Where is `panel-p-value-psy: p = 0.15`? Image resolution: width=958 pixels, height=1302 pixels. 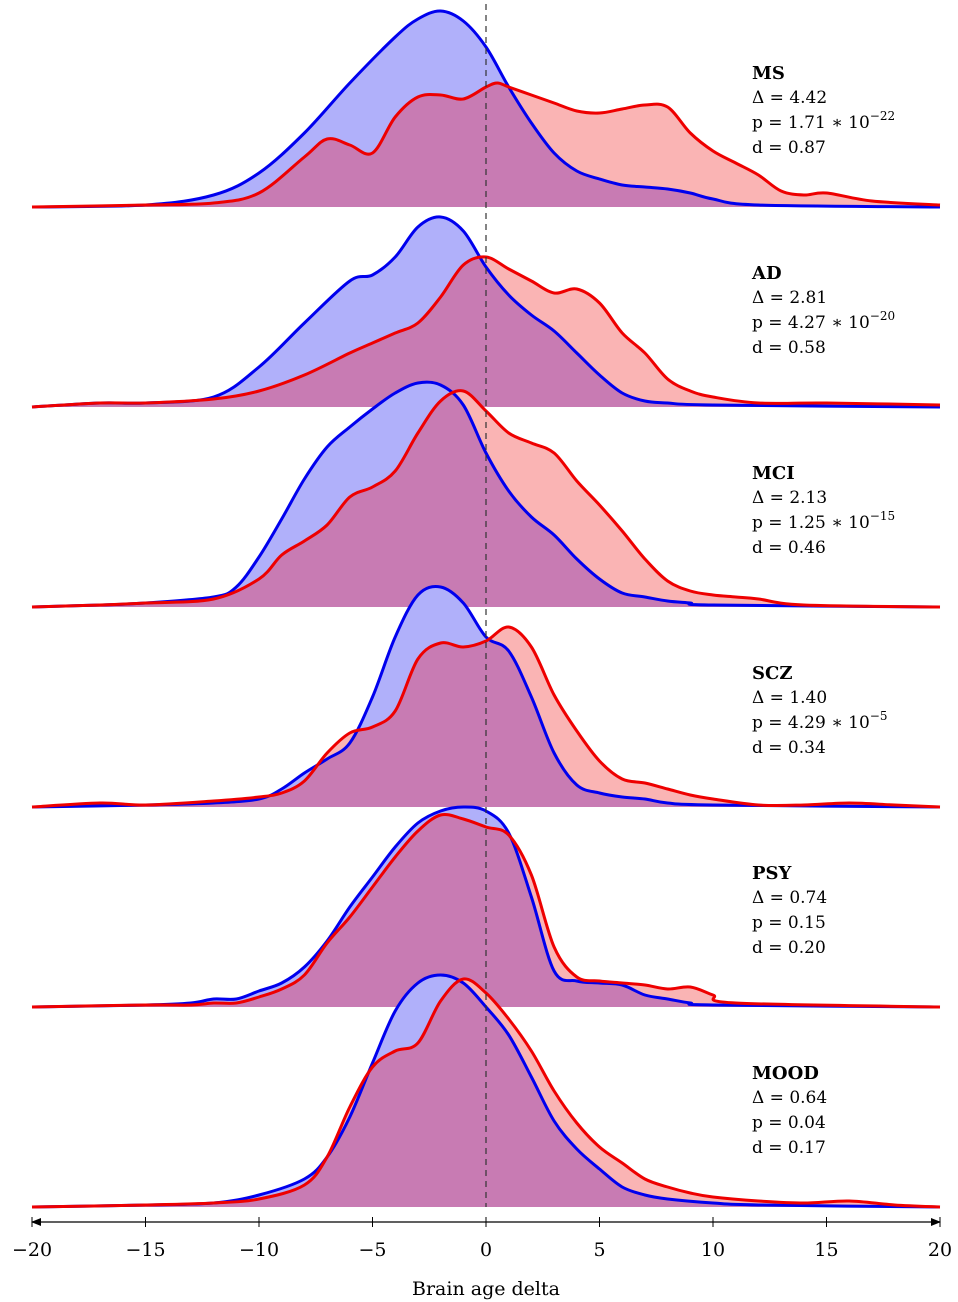
panel-p-value-psy: p = 0.15 is located at coordinates (789, 923).